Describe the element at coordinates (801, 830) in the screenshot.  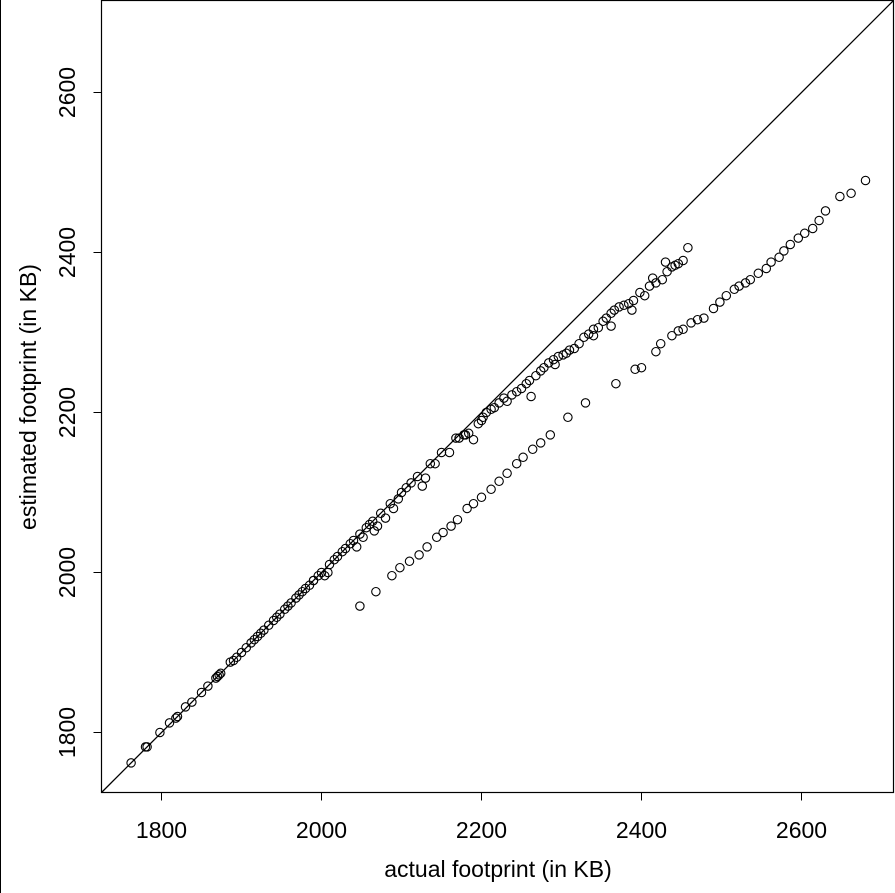
I see `x-tick-label: 2600` at that location.